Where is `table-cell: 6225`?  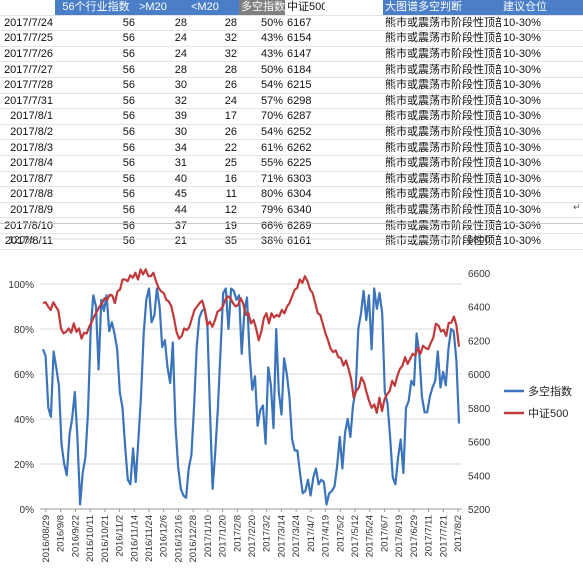 table-cell: 6225 is located at coordinates (305, 163).